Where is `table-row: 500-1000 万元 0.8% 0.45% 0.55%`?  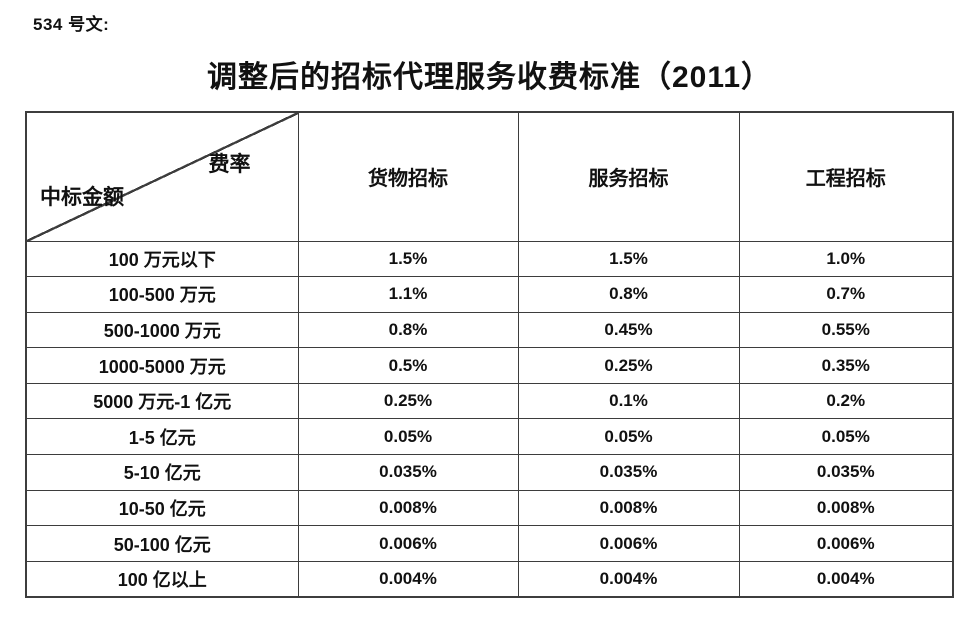 table-row: 500-1000 万元 0.8% 0.45% 0.55% is located at coordinates (489, 330).